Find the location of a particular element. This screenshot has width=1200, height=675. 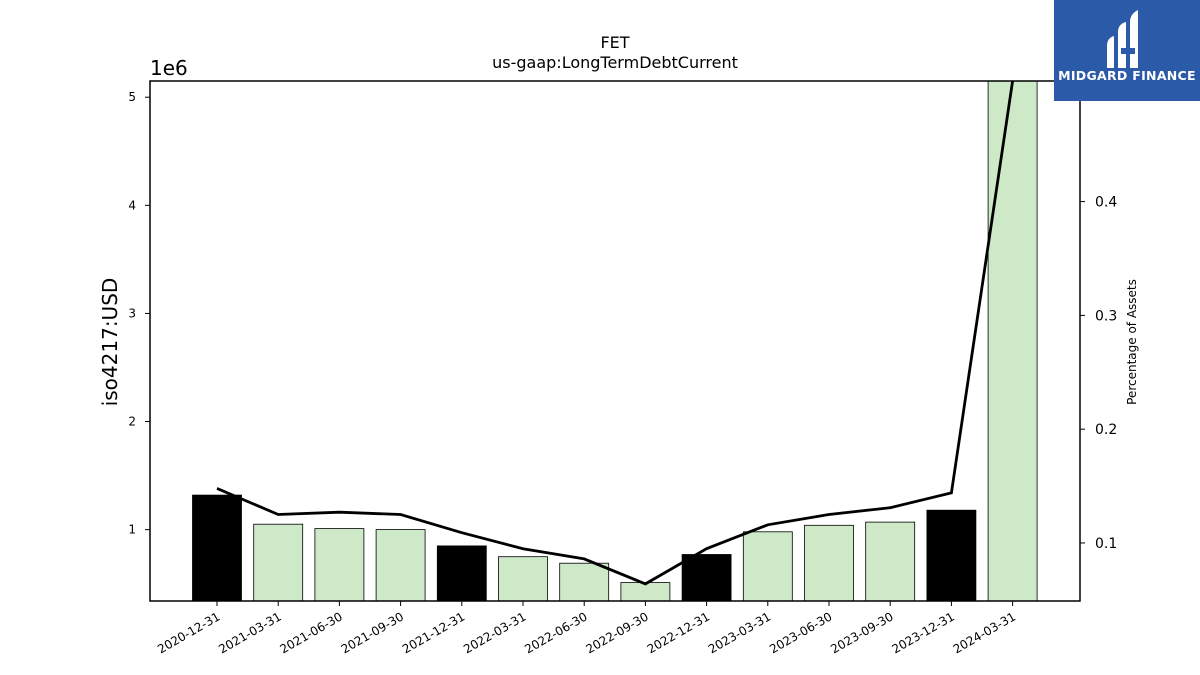

y2-tick-label: 0.2 is located at coordinates (1106, 430).